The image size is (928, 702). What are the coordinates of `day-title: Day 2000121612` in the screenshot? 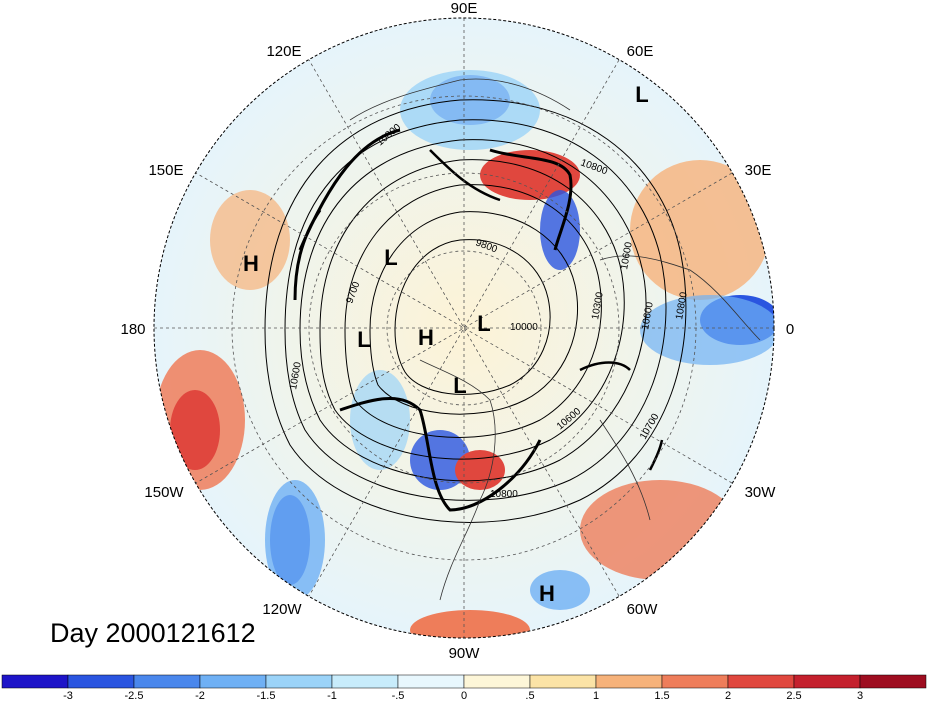 It's located at (153, 633).